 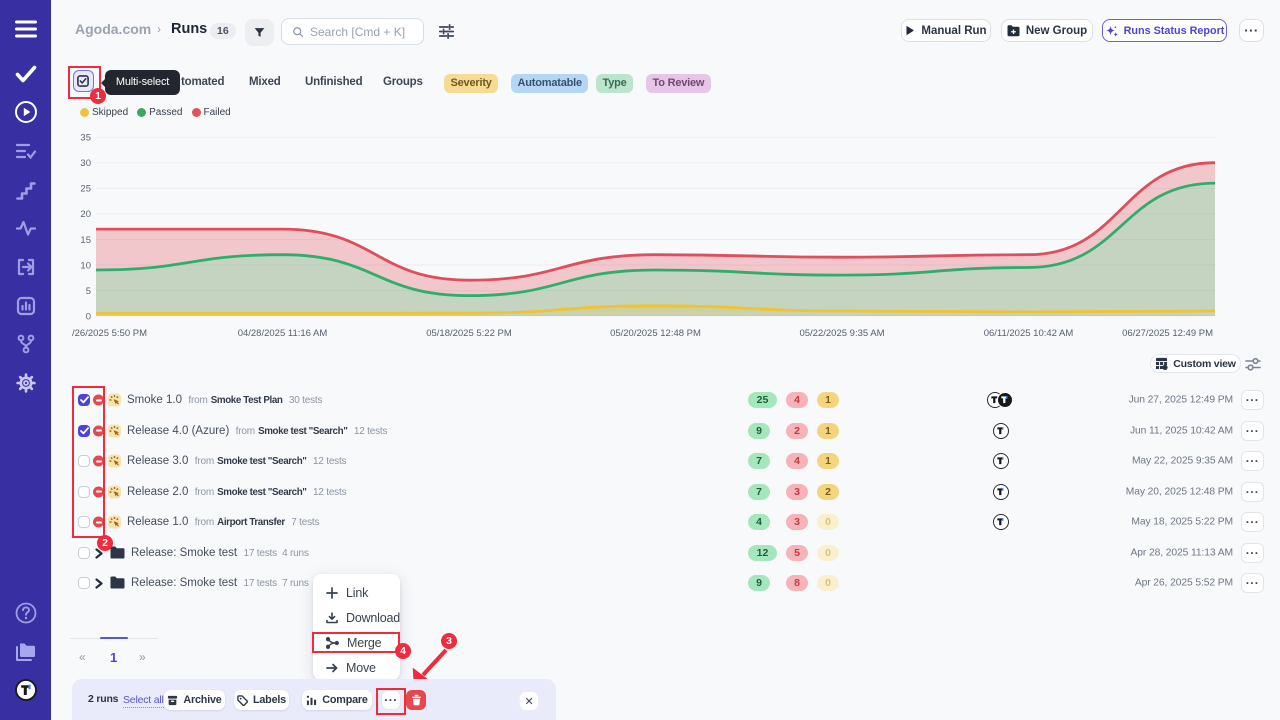 I want to click on svg-text: 0, so click(x=88, y=316).